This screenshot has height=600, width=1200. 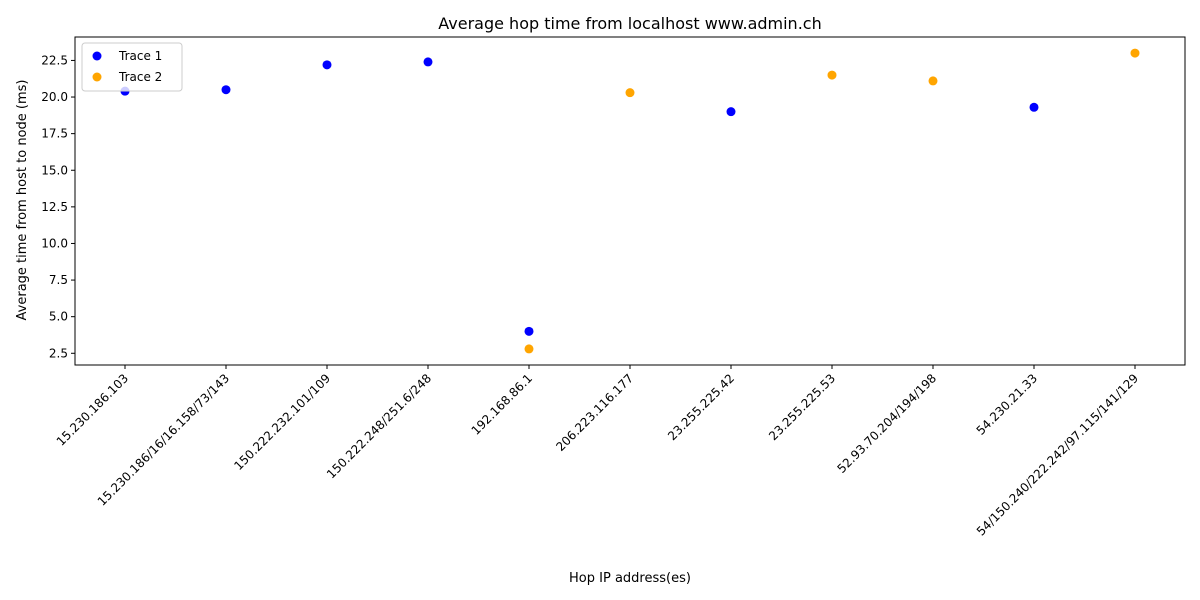 I want to click on y-tick-label: 2.5, so click(x=58, y=353).